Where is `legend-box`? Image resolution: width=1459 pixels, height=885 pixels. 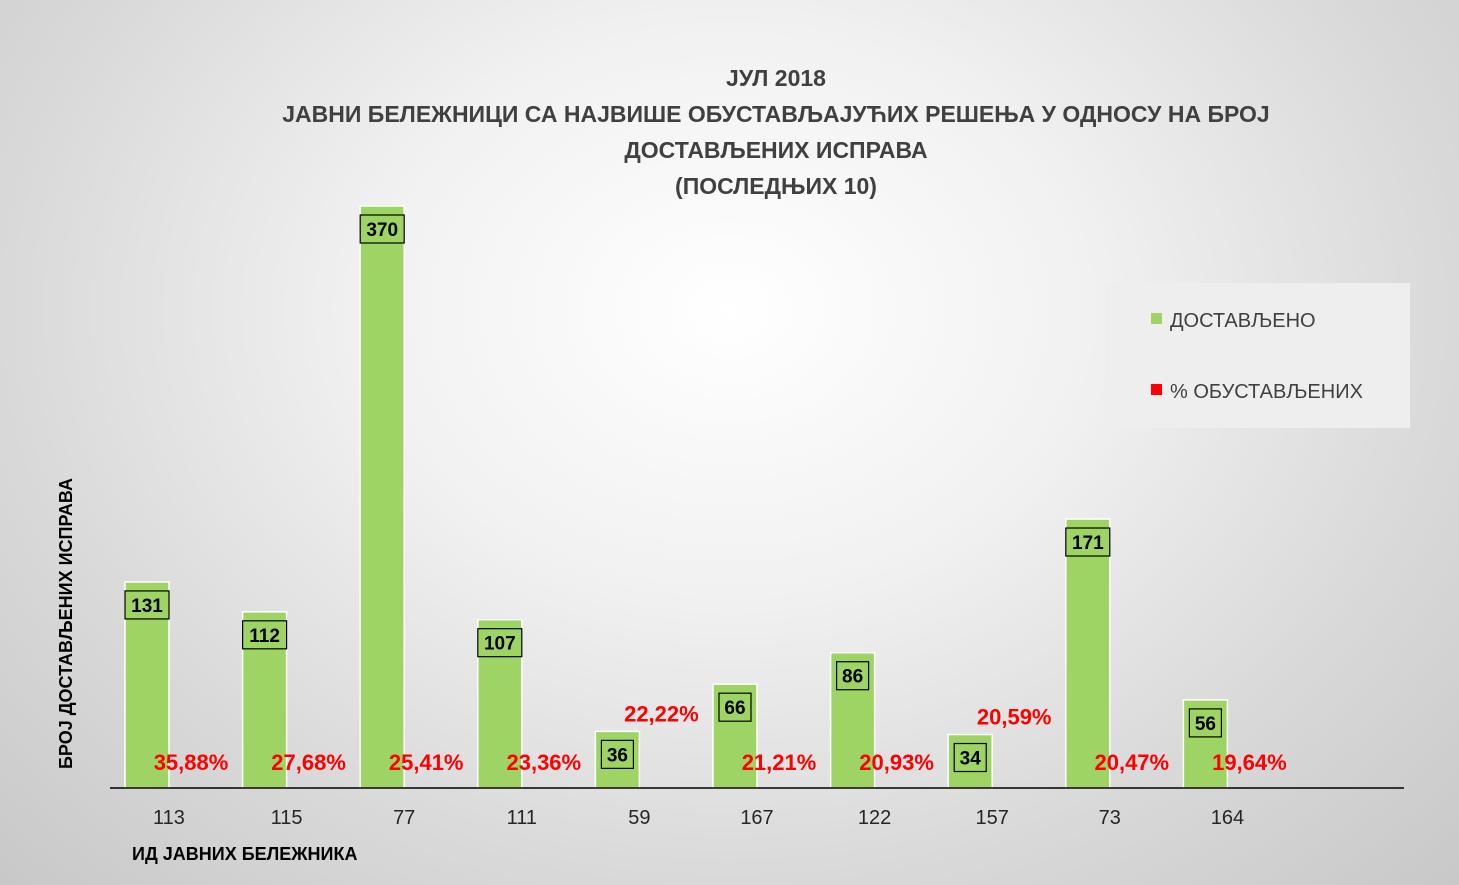 legend-box is located at coordinates (1257, 355).